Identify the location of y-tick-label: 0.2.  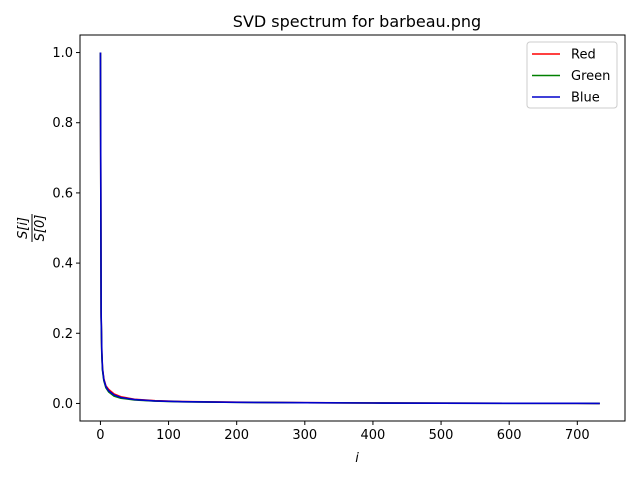
(62, 334).